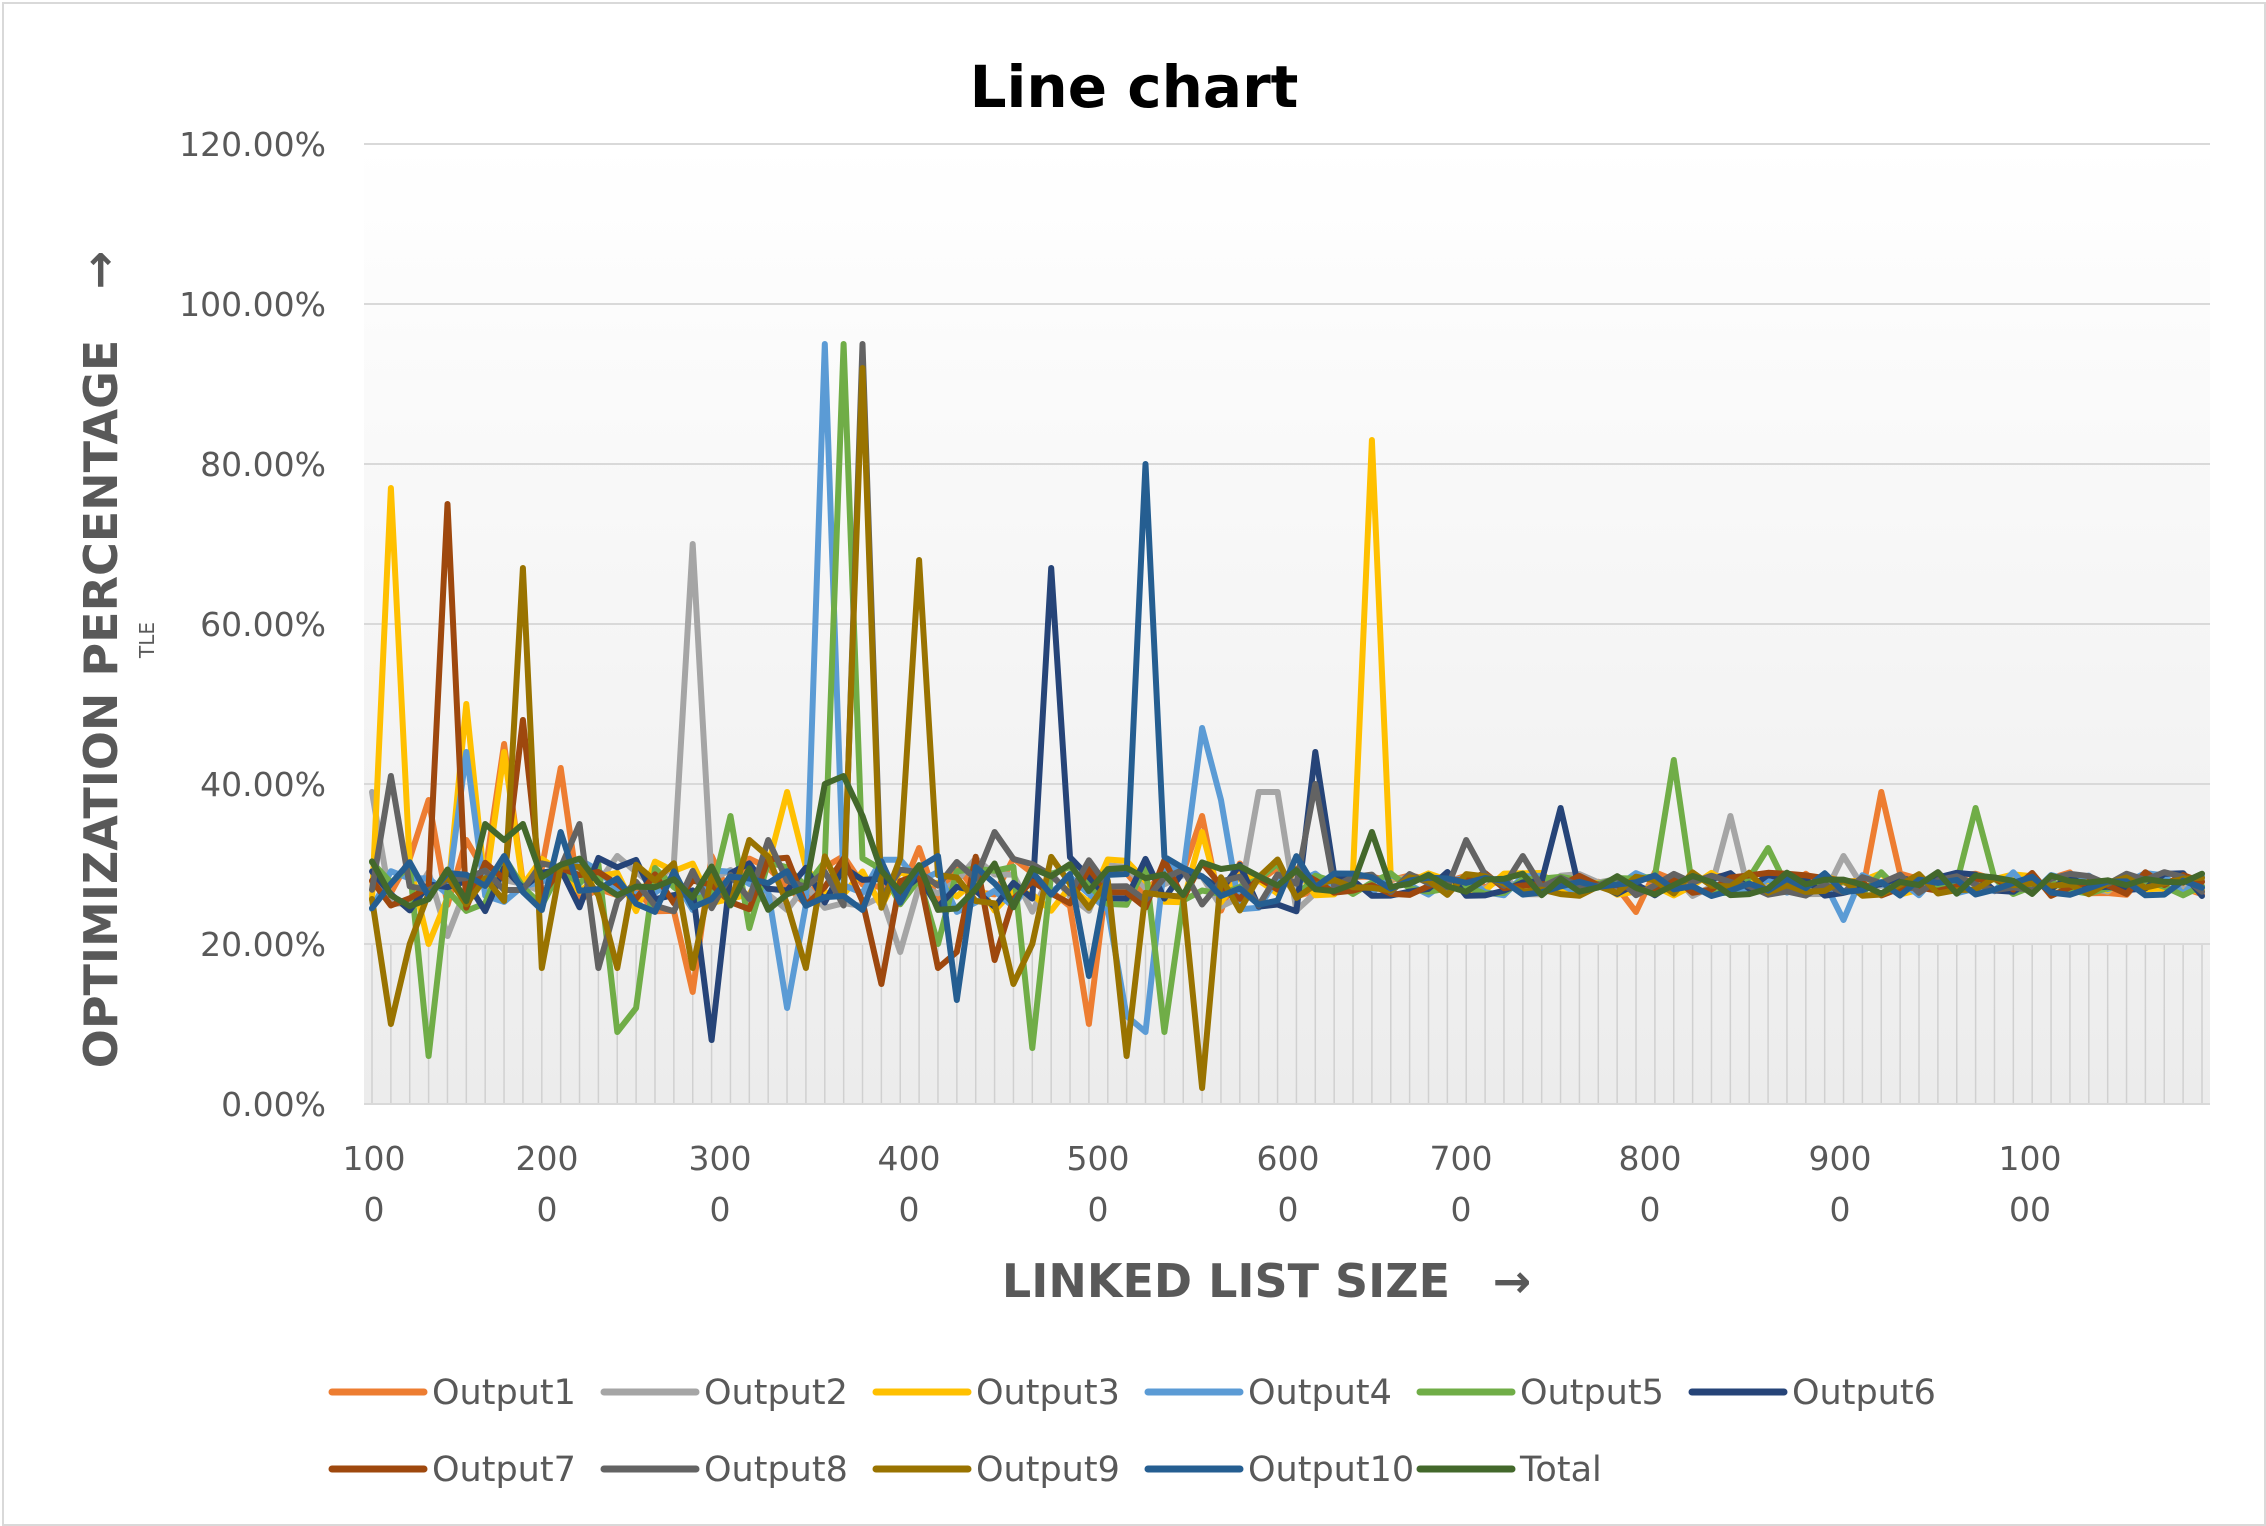 The image size is (2266, 1526). Describe the element at coordinates (252, 304) in the screenshot. I see `y-tick-label: 100.00%` at that location.